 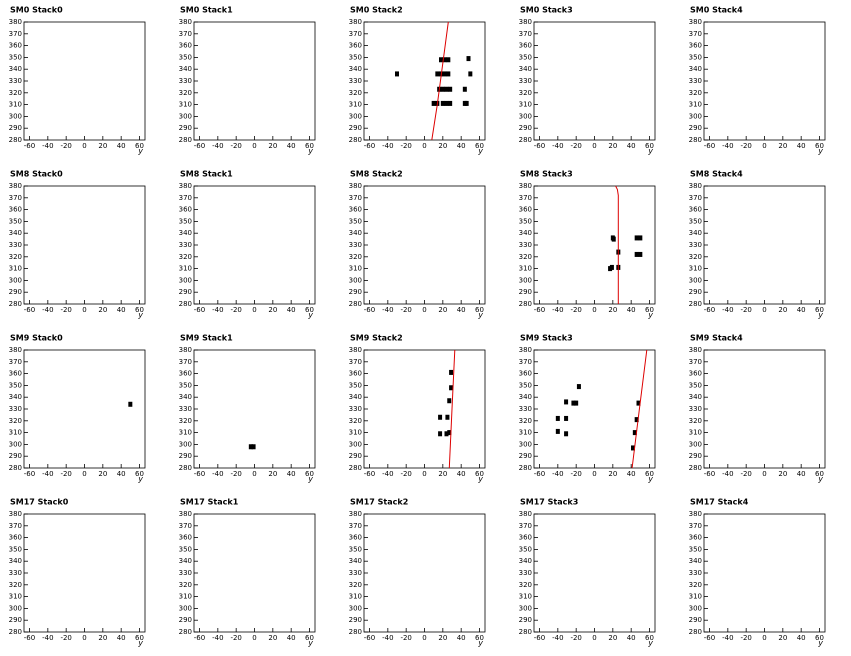 What do you see at coordinates (424, 146) in the screenshot?
I see `x-tick-label: 0` at bounding box center [424, 146].